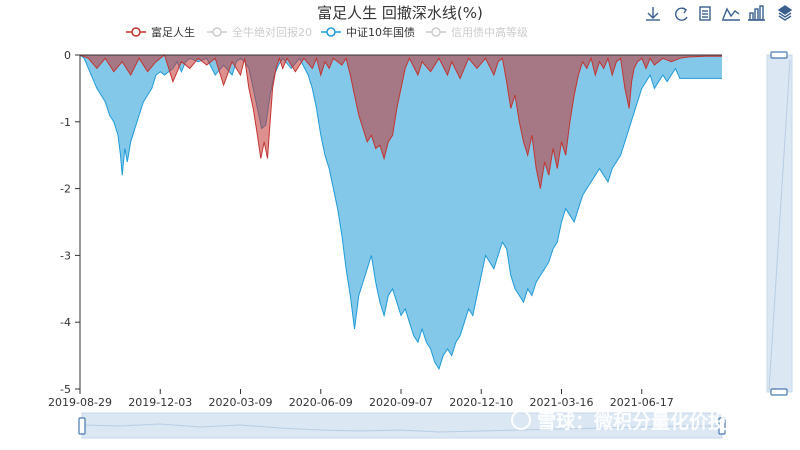  Describe the element at coordinates (779, 392) in the screenshot. I see `right-zoom-handle-bottom` at that location.